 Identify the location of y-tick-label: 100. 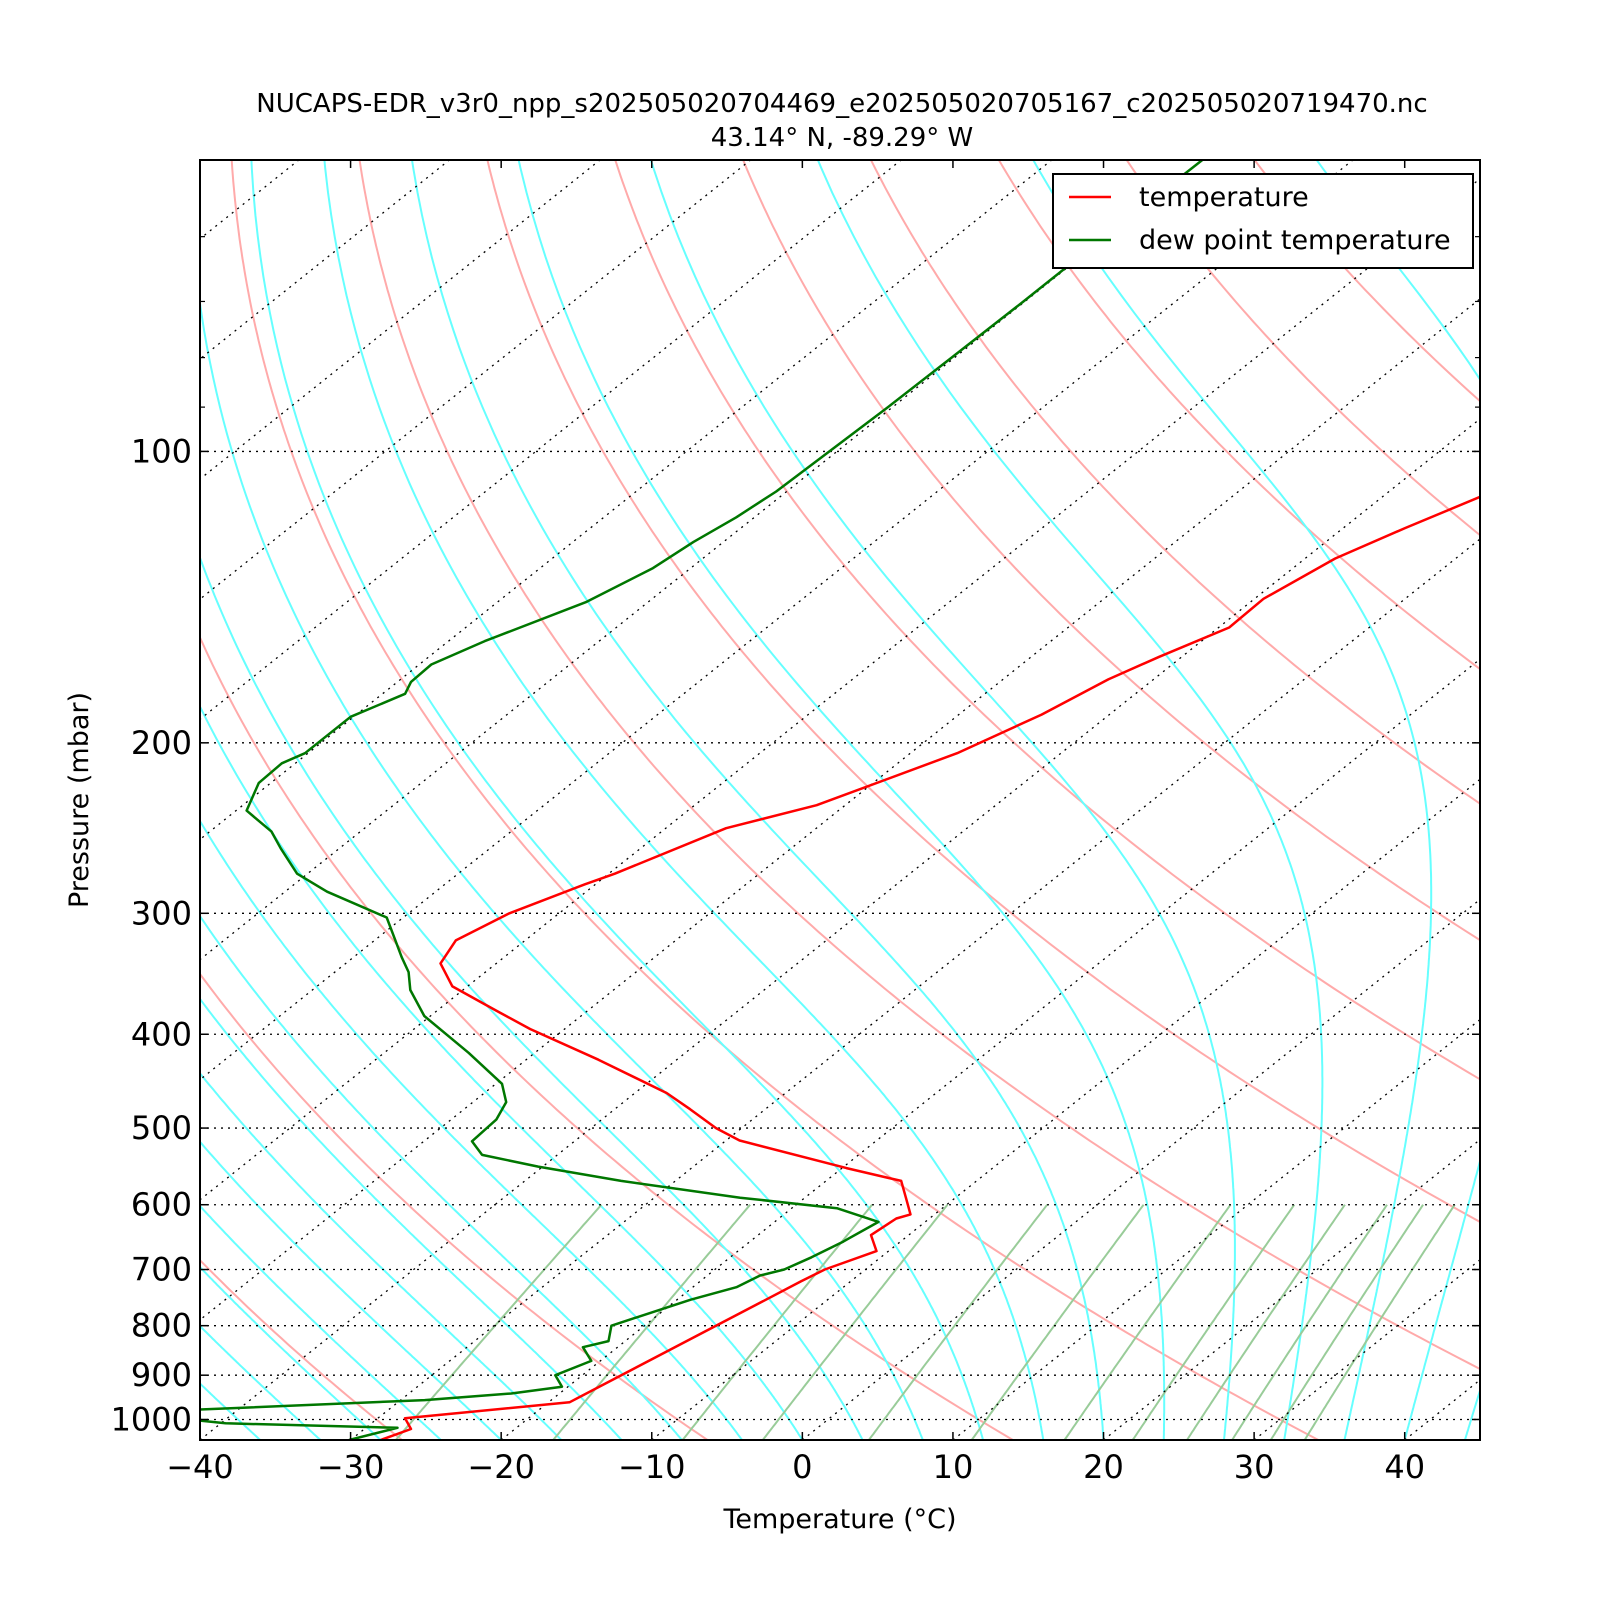
(161, 451).